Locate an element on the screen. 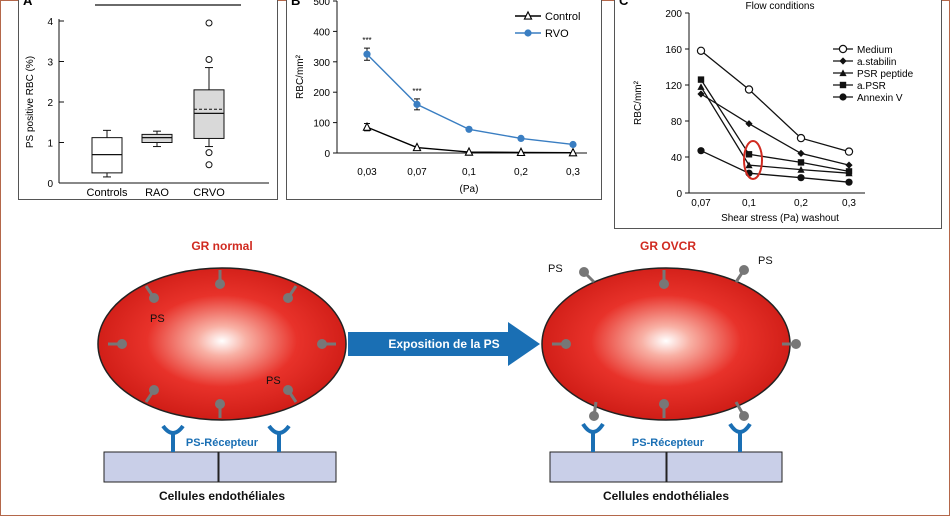 The height and width of the screenshot is (516, 950). right-receptor-label: PS-Récepteur is located at coordinates (668, 443).